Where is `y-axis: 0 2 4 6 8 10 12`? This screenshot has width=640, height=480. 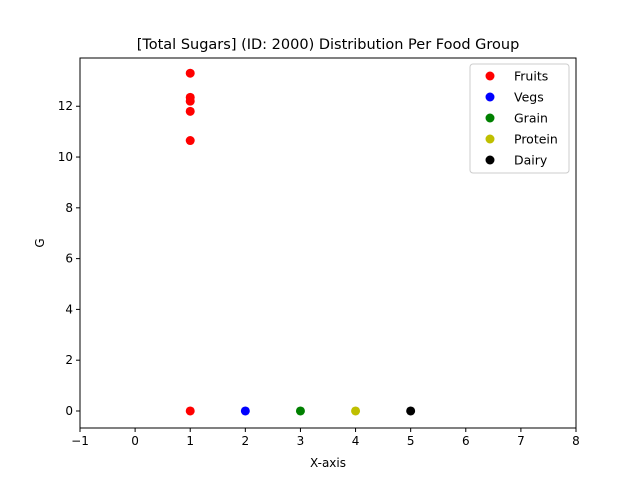
y-axis: 0 2 4 6 8 10 12 is located at coordinates (69, 258).